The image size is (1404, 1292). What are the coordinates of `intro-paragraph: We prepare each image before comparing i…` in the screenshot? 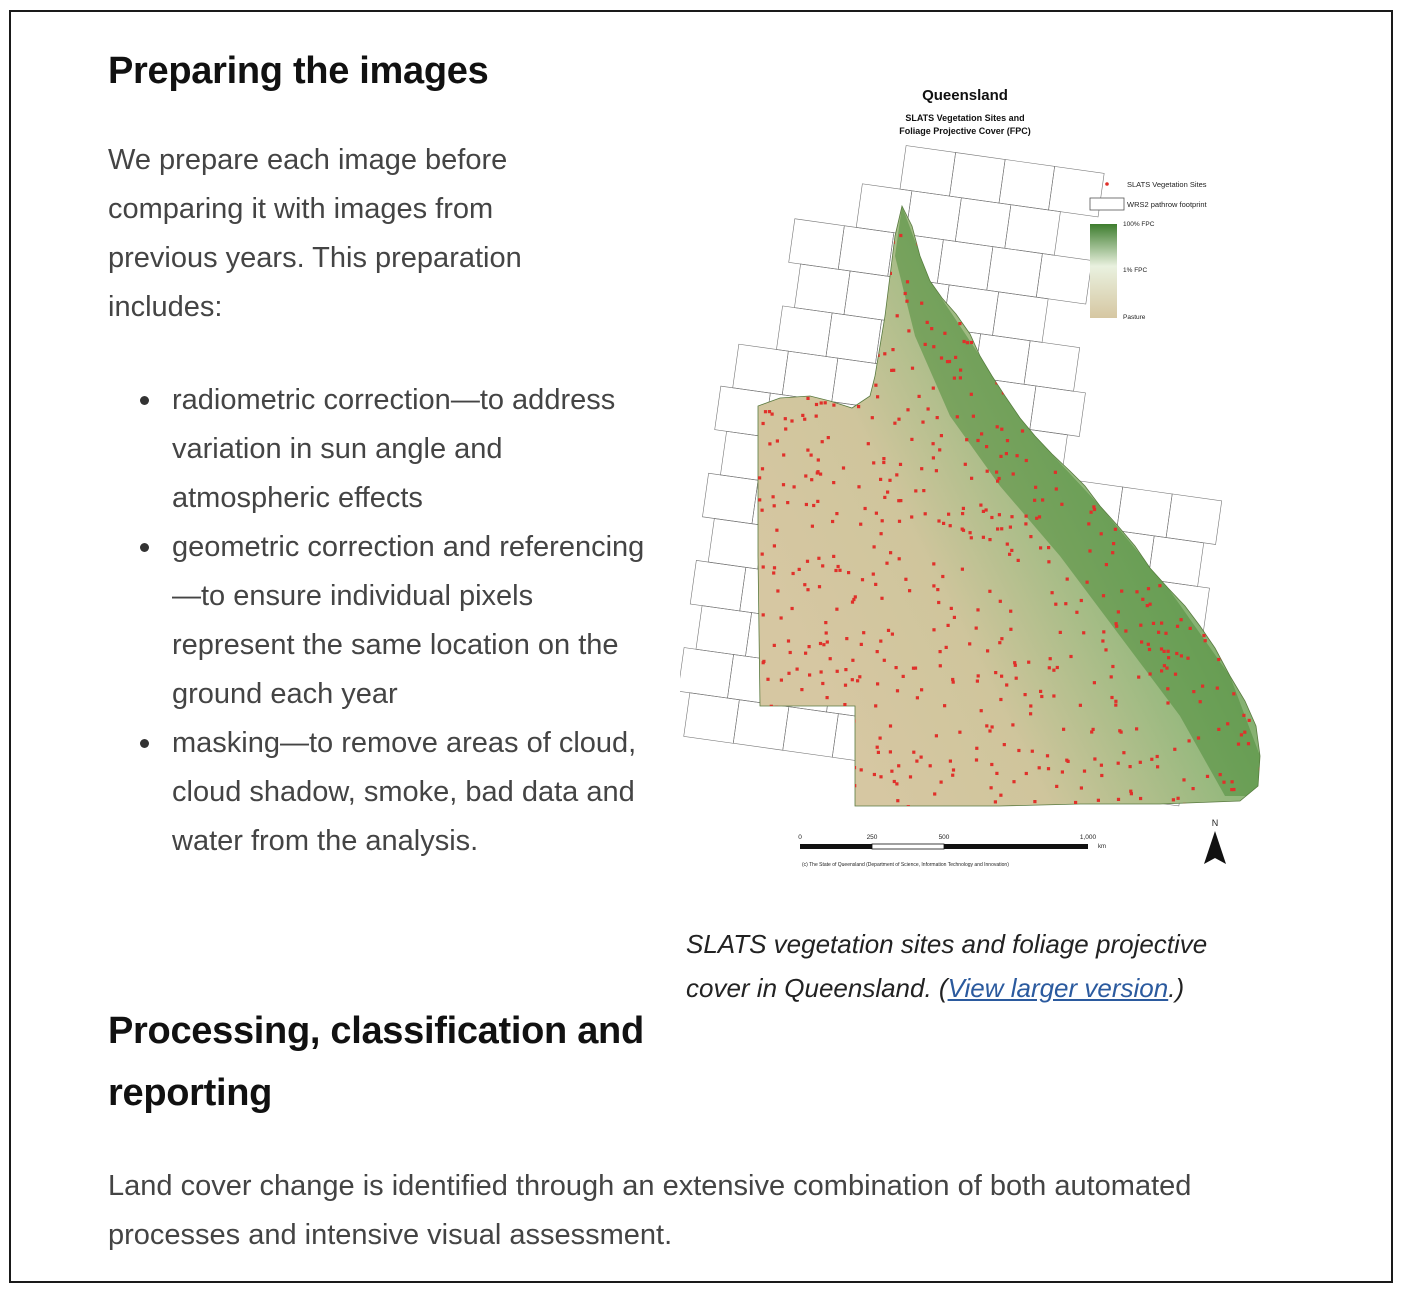 It's located at (315, 233).